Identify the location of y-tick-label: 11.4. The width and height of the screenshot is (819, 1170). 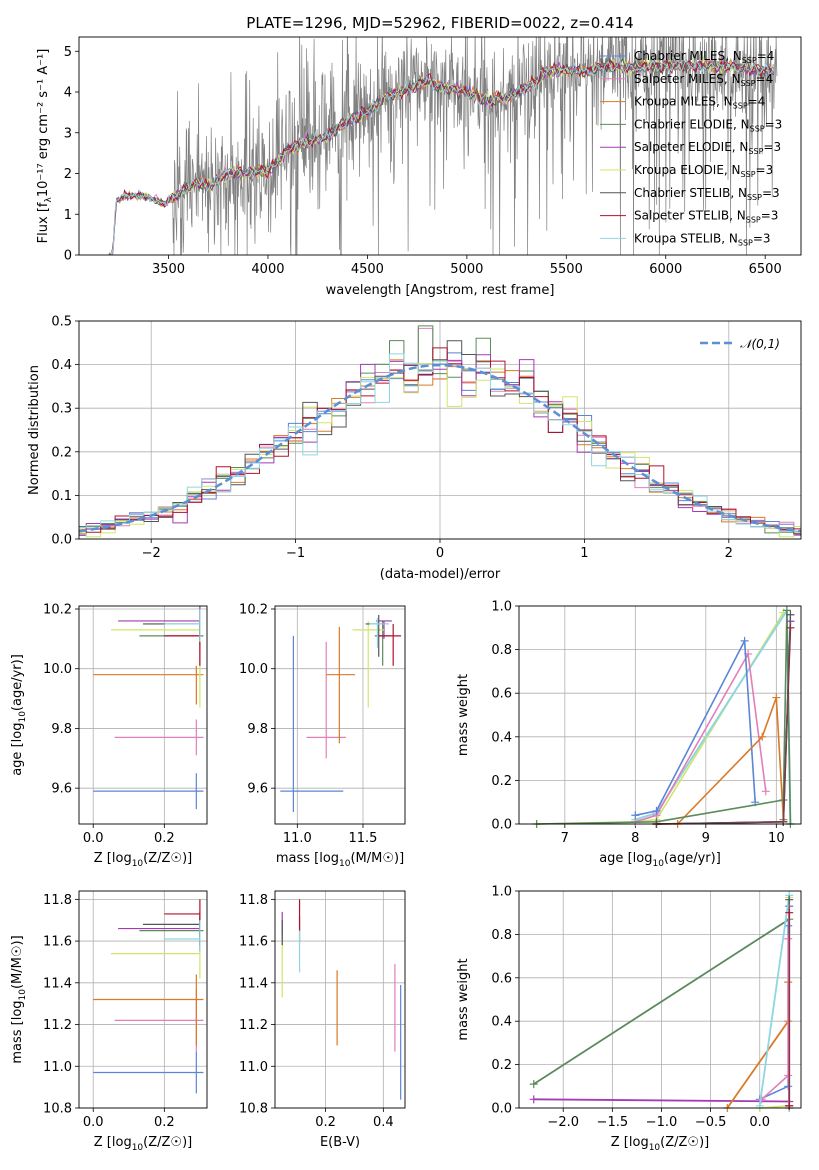
(253, 983).